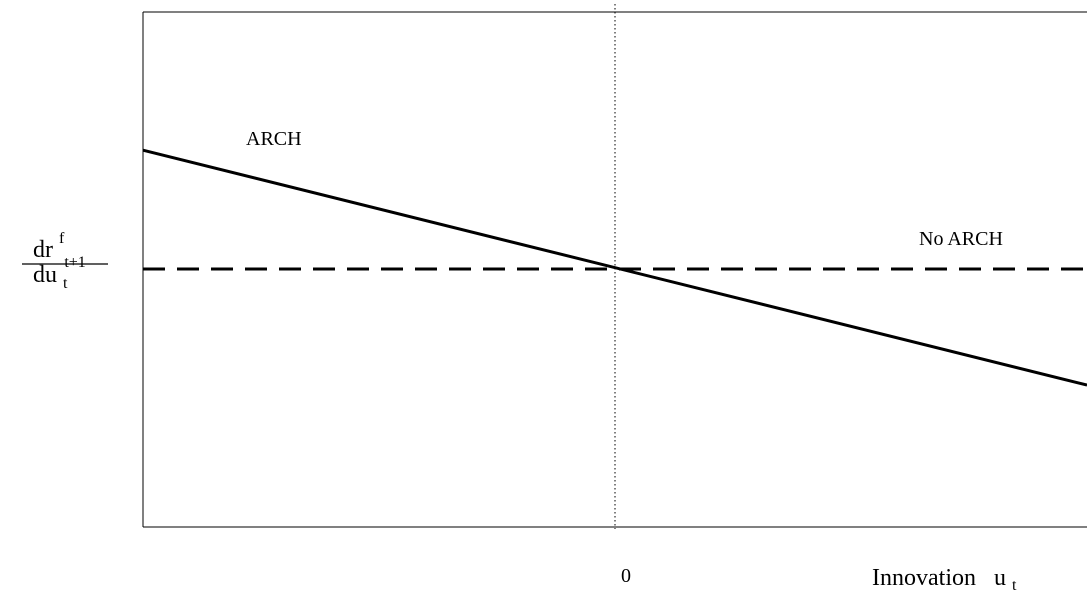 The image size is (1087, 594). Describe the element at coordinates (1014, 585) in the screenshot. I see `x-axis-label-sub: t` at that location.